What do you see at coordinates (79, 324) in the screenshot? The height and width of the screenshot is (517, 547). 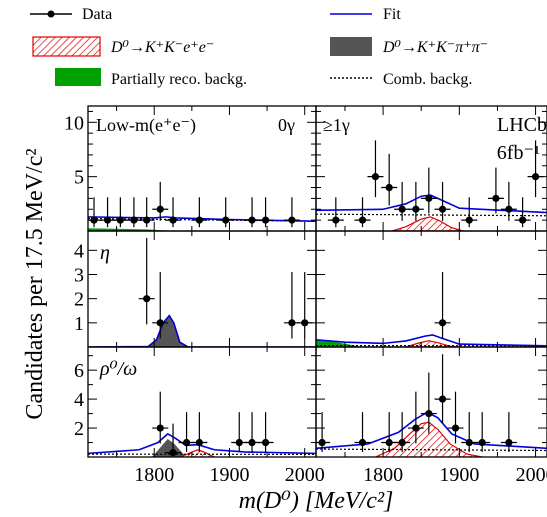 I see `y-tick-label: 1` at bounding box center [79, 324].